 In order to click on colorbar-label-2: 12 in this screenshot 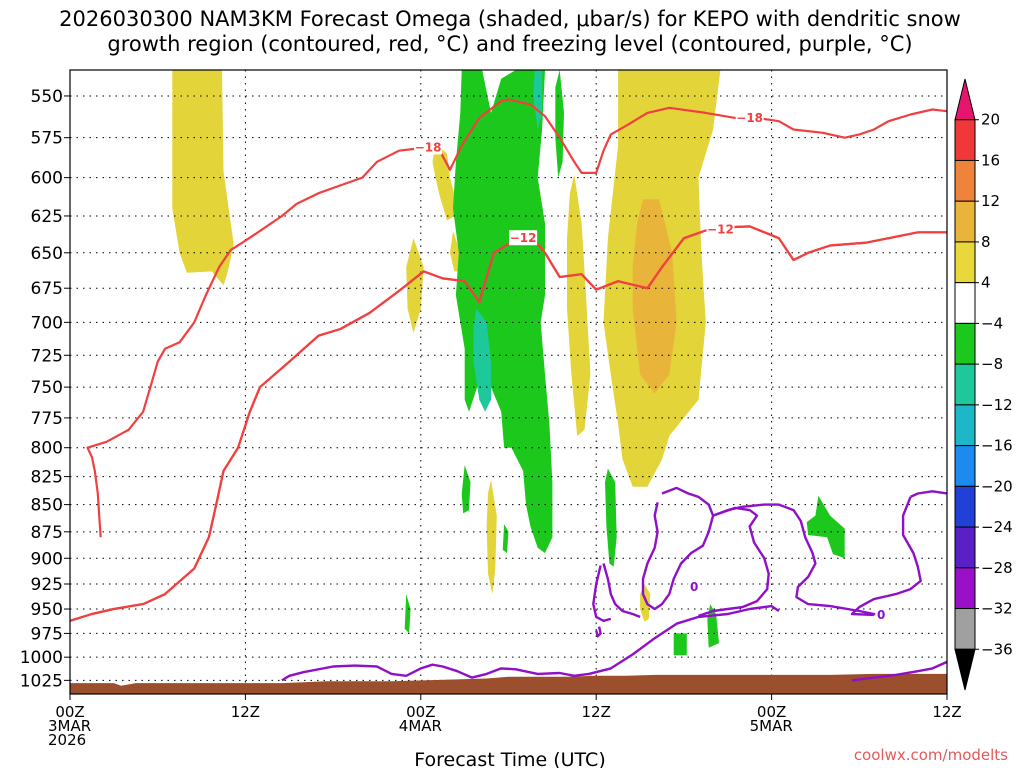, I will do `click(990, 201)`.